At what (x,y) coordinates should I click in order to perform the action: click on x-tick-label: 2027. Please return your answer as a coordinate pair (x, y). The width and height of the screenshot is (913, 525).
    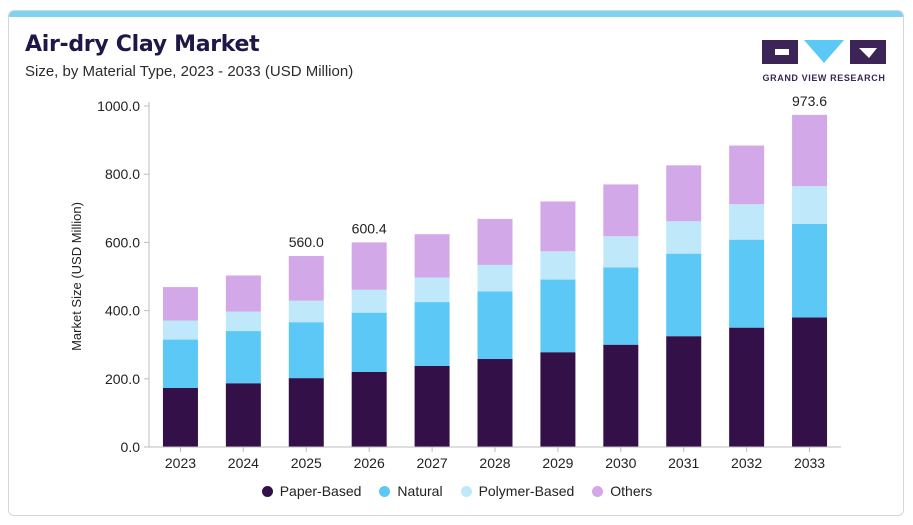
    Looking at the image, I should click on (432, 463).